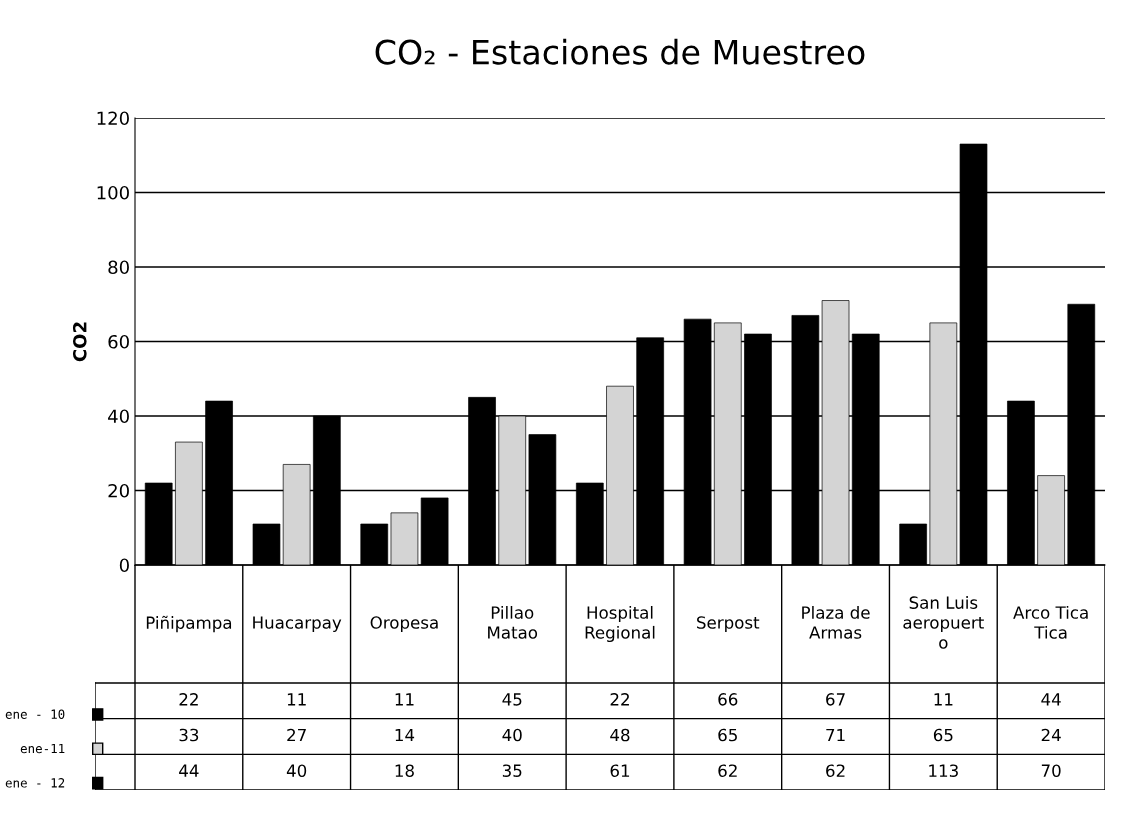  Describe the element at coordinates (513, 622) in the screenshot. I see `x-tick-label: Pillao Matao` at that location.